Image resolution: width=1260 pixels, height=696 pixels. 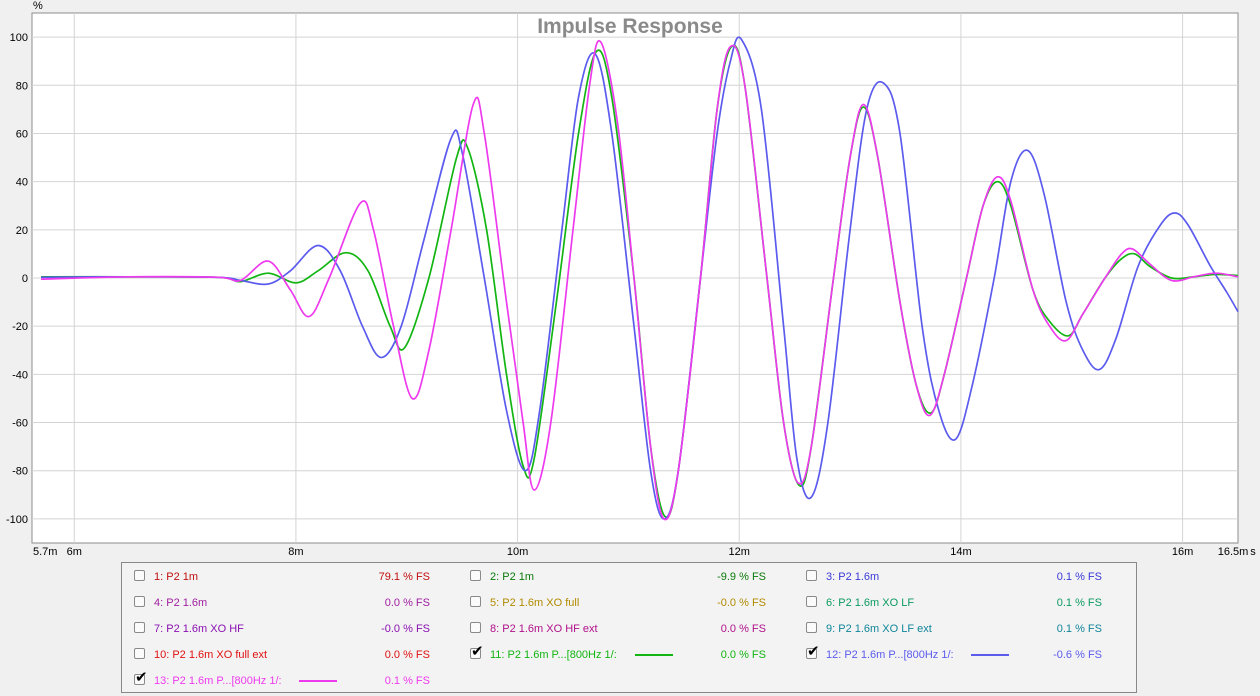 I want to click on legend-label: 12: P2 1.6m P...[800Hz 1/:, so click(x=890, y=655).